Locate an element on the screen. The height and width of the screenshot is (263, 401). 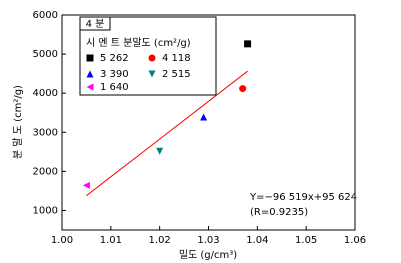
x-tick-label: 1.02 is located at coordinates (160, 240).